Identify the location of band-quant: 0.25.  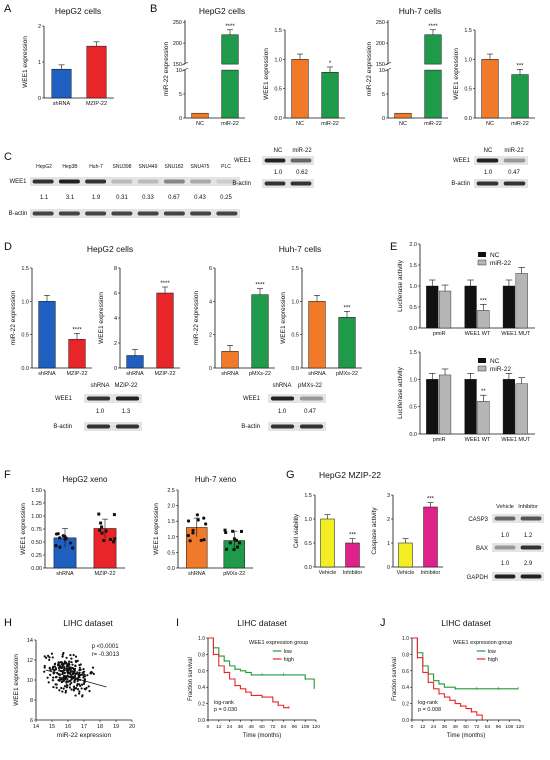
(226, 198).